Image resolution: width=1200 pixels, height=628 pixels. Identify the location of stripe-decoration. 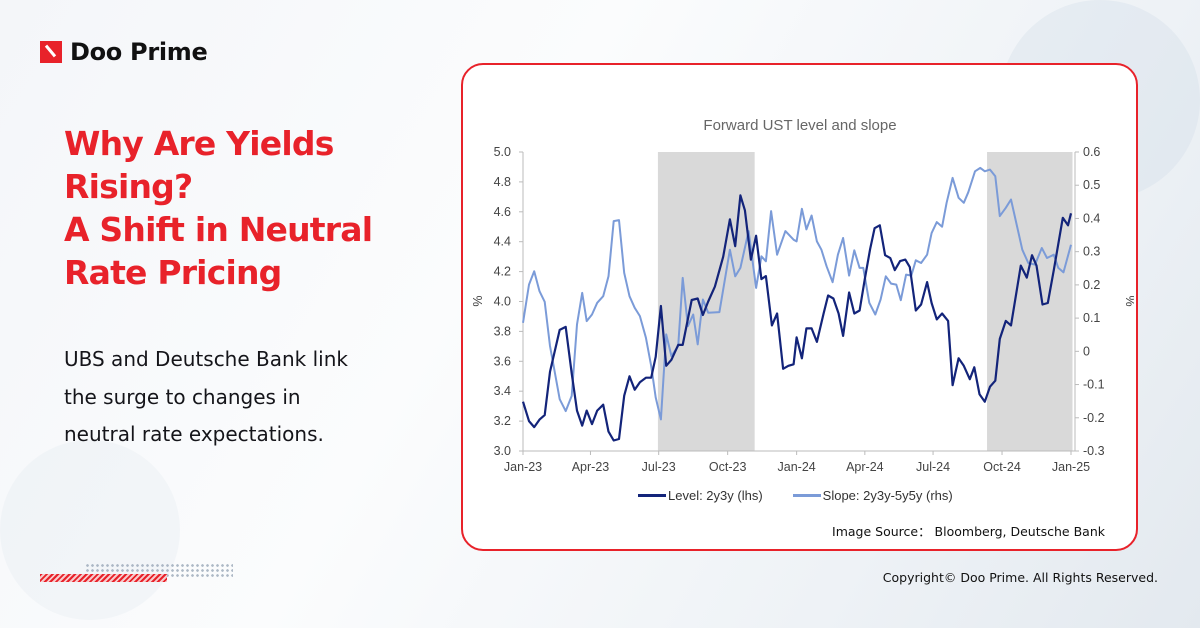
(103, 578).